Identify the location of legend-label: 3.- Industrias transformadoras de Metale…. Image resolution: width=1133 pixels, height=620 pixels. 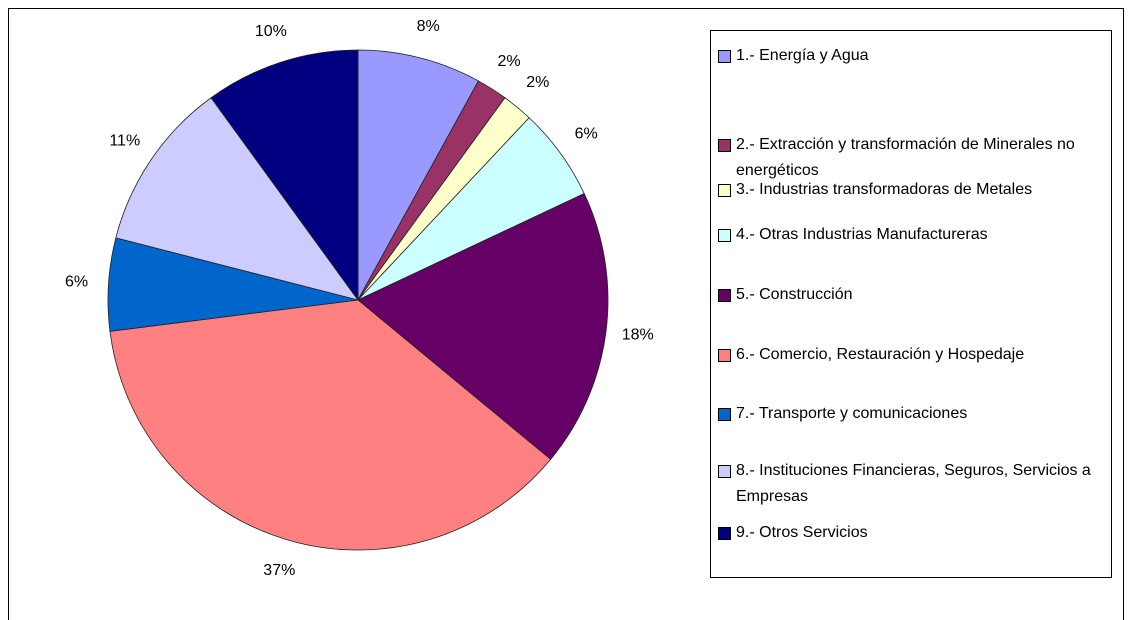
(884, 189).